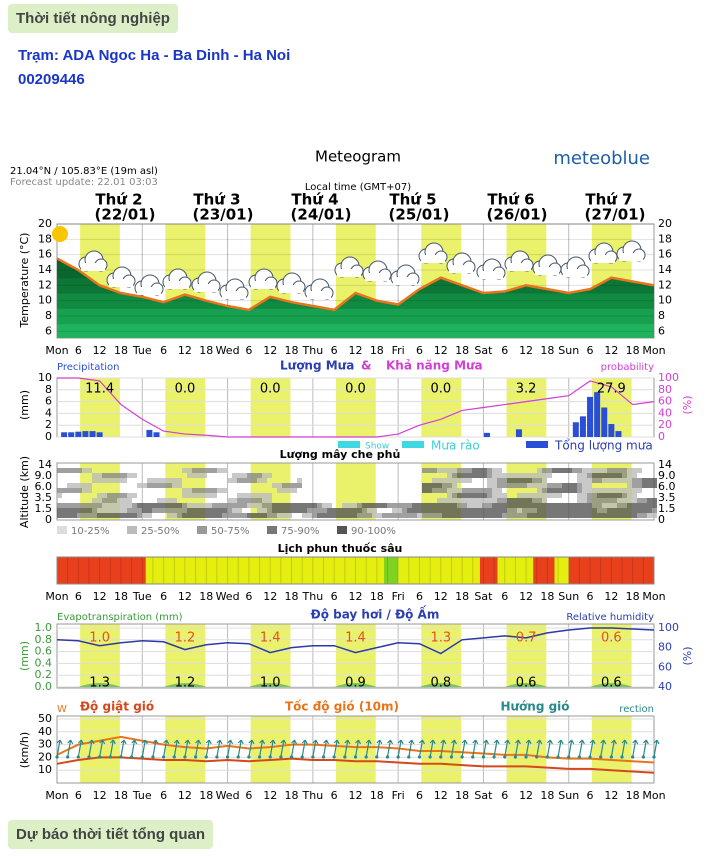  What do you see at coordinates (228, 795) in the screenshot?
I see `x-tick-label: Wed` at bounding box center [228, 795].